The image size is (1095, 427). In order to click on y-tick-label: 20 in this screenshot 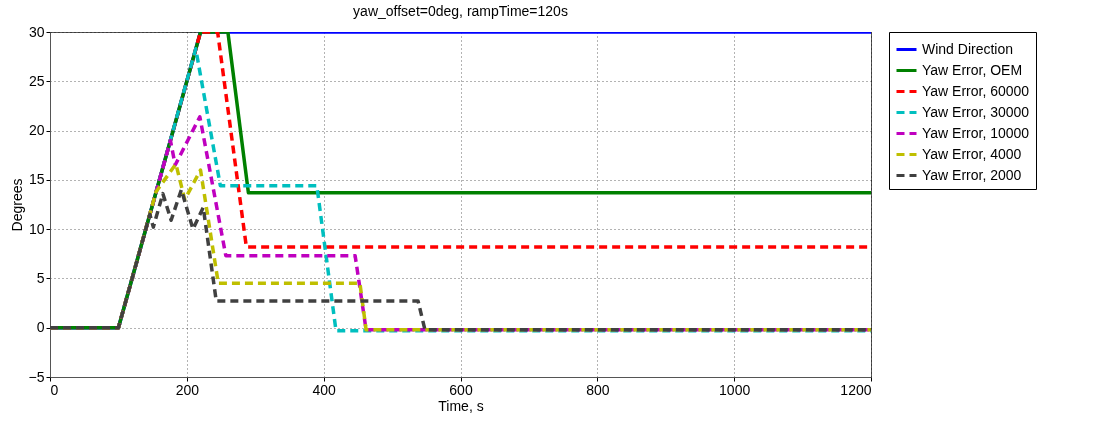, I will do `click(36, 130)`.